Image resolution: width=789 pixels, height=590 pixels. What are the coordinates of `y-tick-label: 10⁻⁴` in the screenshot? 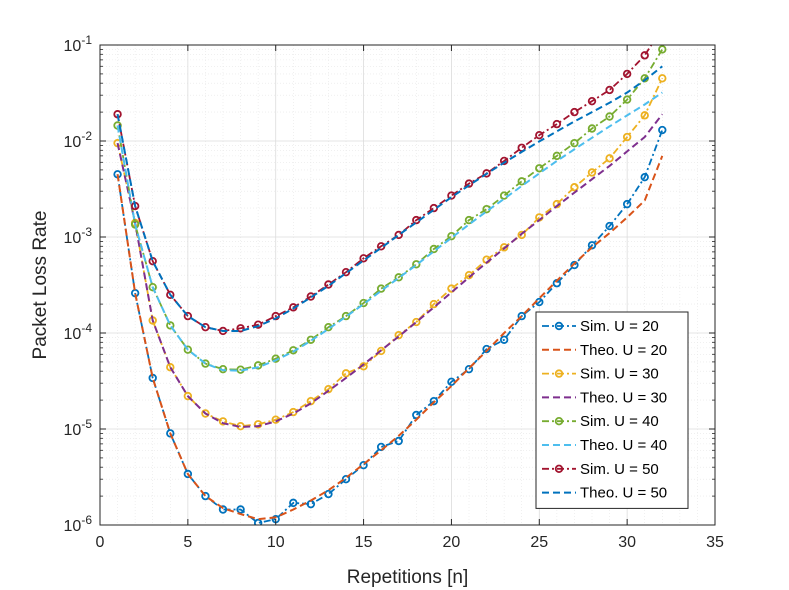 It's located at (78, 332).